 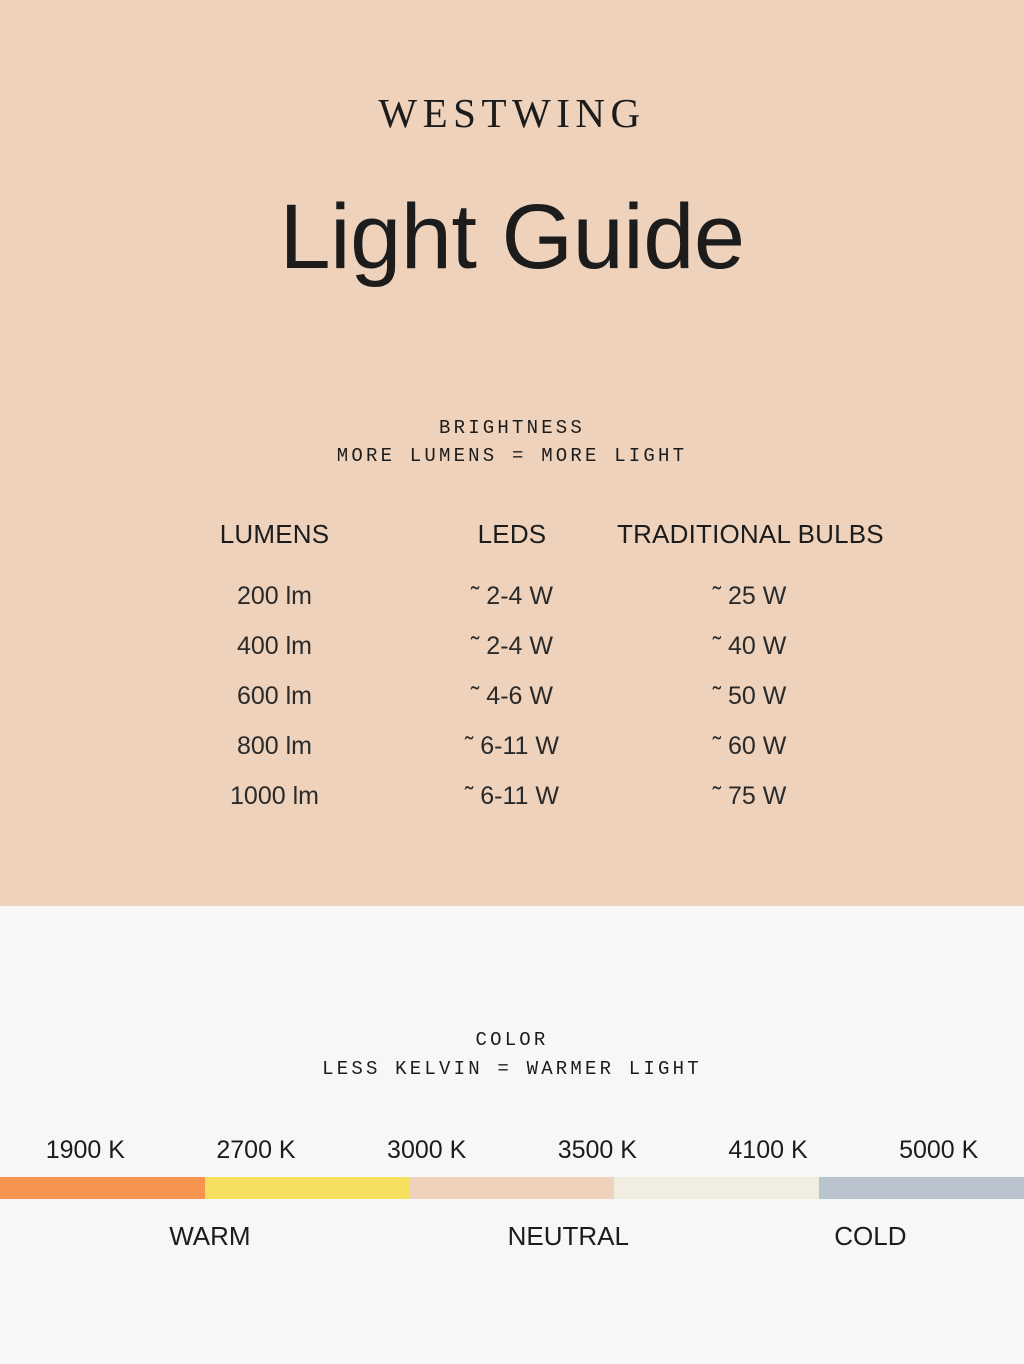 What do you see at coordinates (512, 533) in the screenshot?
I see `column-header-leds: LEDS` at bounding box center [512, 533].